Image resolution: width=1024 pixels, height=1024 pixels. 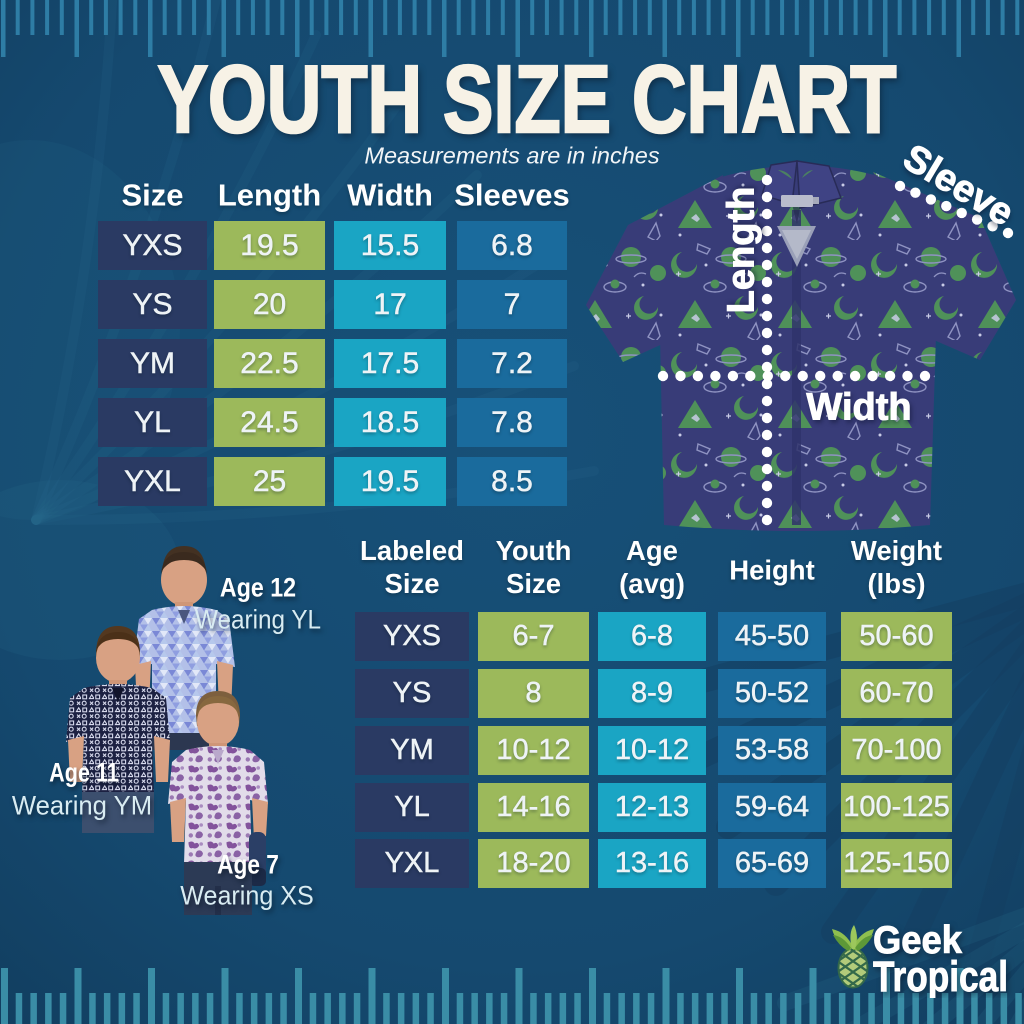 What do you see at coordinates (917, 940) in the screenshot?
I see `svg-text: Geek` at bounding box center [917, 940].